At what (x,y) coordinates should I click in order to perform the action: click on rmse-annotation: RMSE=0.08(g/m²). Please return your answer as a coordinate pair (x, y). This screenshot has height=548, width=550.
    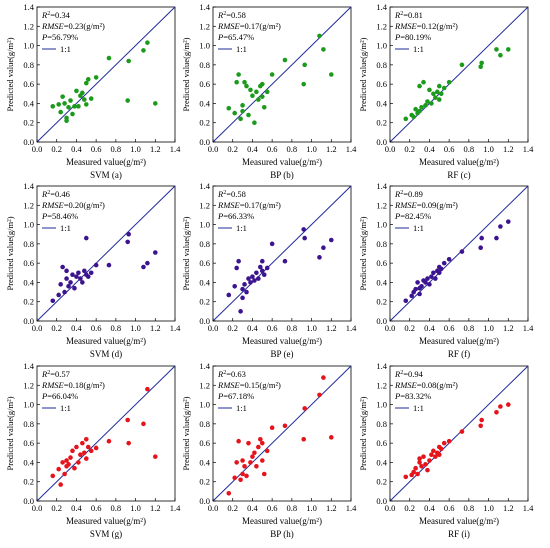
    Looking at the image, I should click on (426, 385).